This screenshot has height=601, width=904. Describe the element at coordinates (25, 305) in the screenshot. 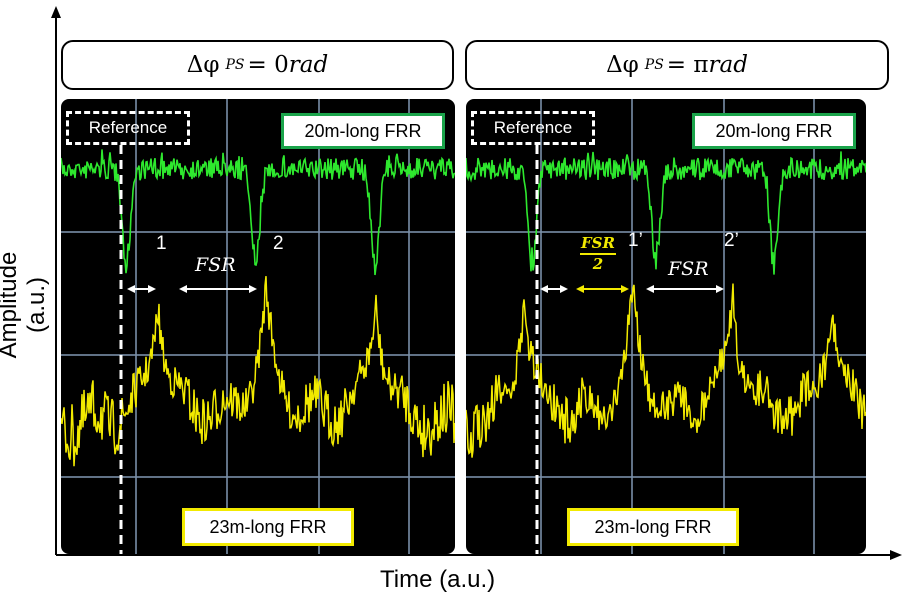

I see `y-axis-label: Amplitude (a.u.)` at that location.